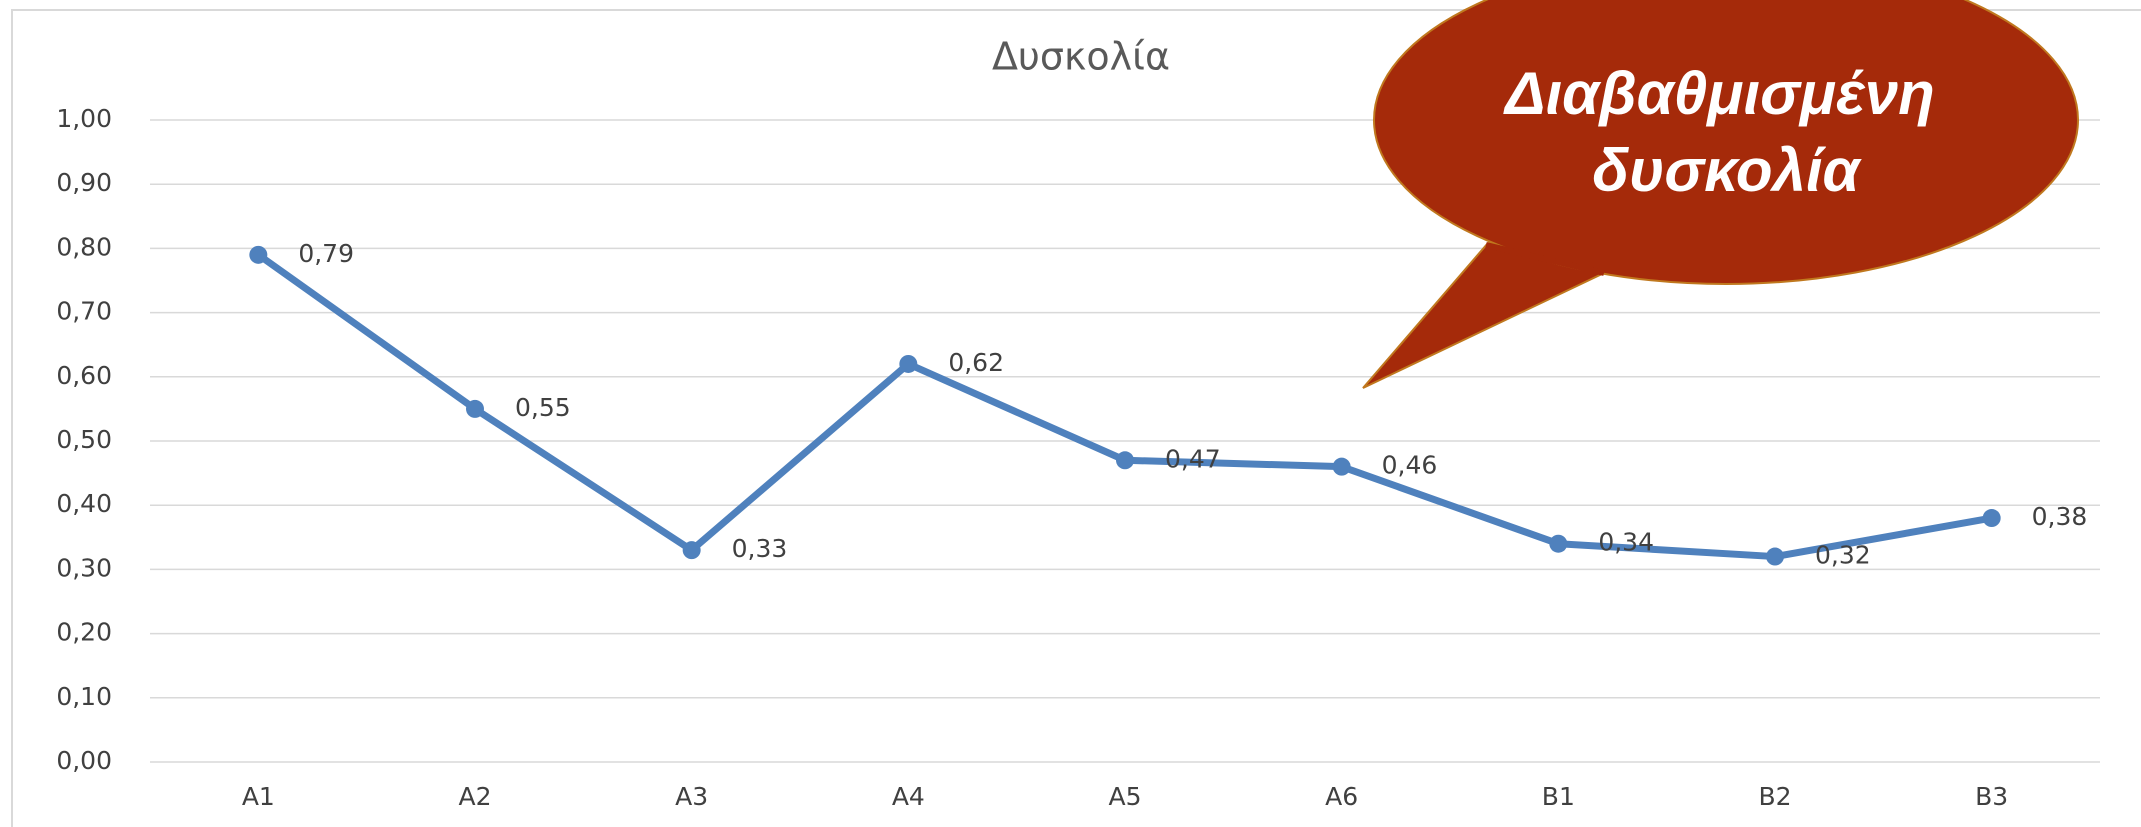 The width and height of the screenshot is (2141, 827). Describe the element at coordinates (2060, 516) in the screenshot. I see `data-label: 0,38` at that location.